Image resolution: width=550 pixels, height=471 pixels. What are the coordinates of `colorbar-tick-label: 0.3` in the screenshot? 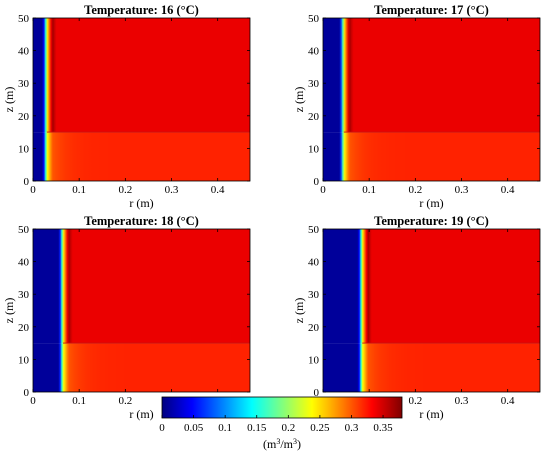 It's located at (352, 428).